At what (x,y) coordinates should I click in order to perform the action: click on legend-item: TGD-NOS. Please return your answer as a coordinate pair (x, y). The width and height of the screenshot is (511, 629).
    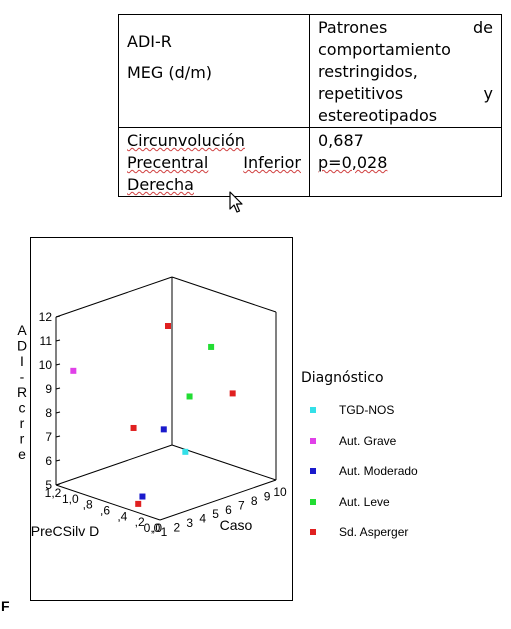
    Looking at the image, I should click on (352, 410).